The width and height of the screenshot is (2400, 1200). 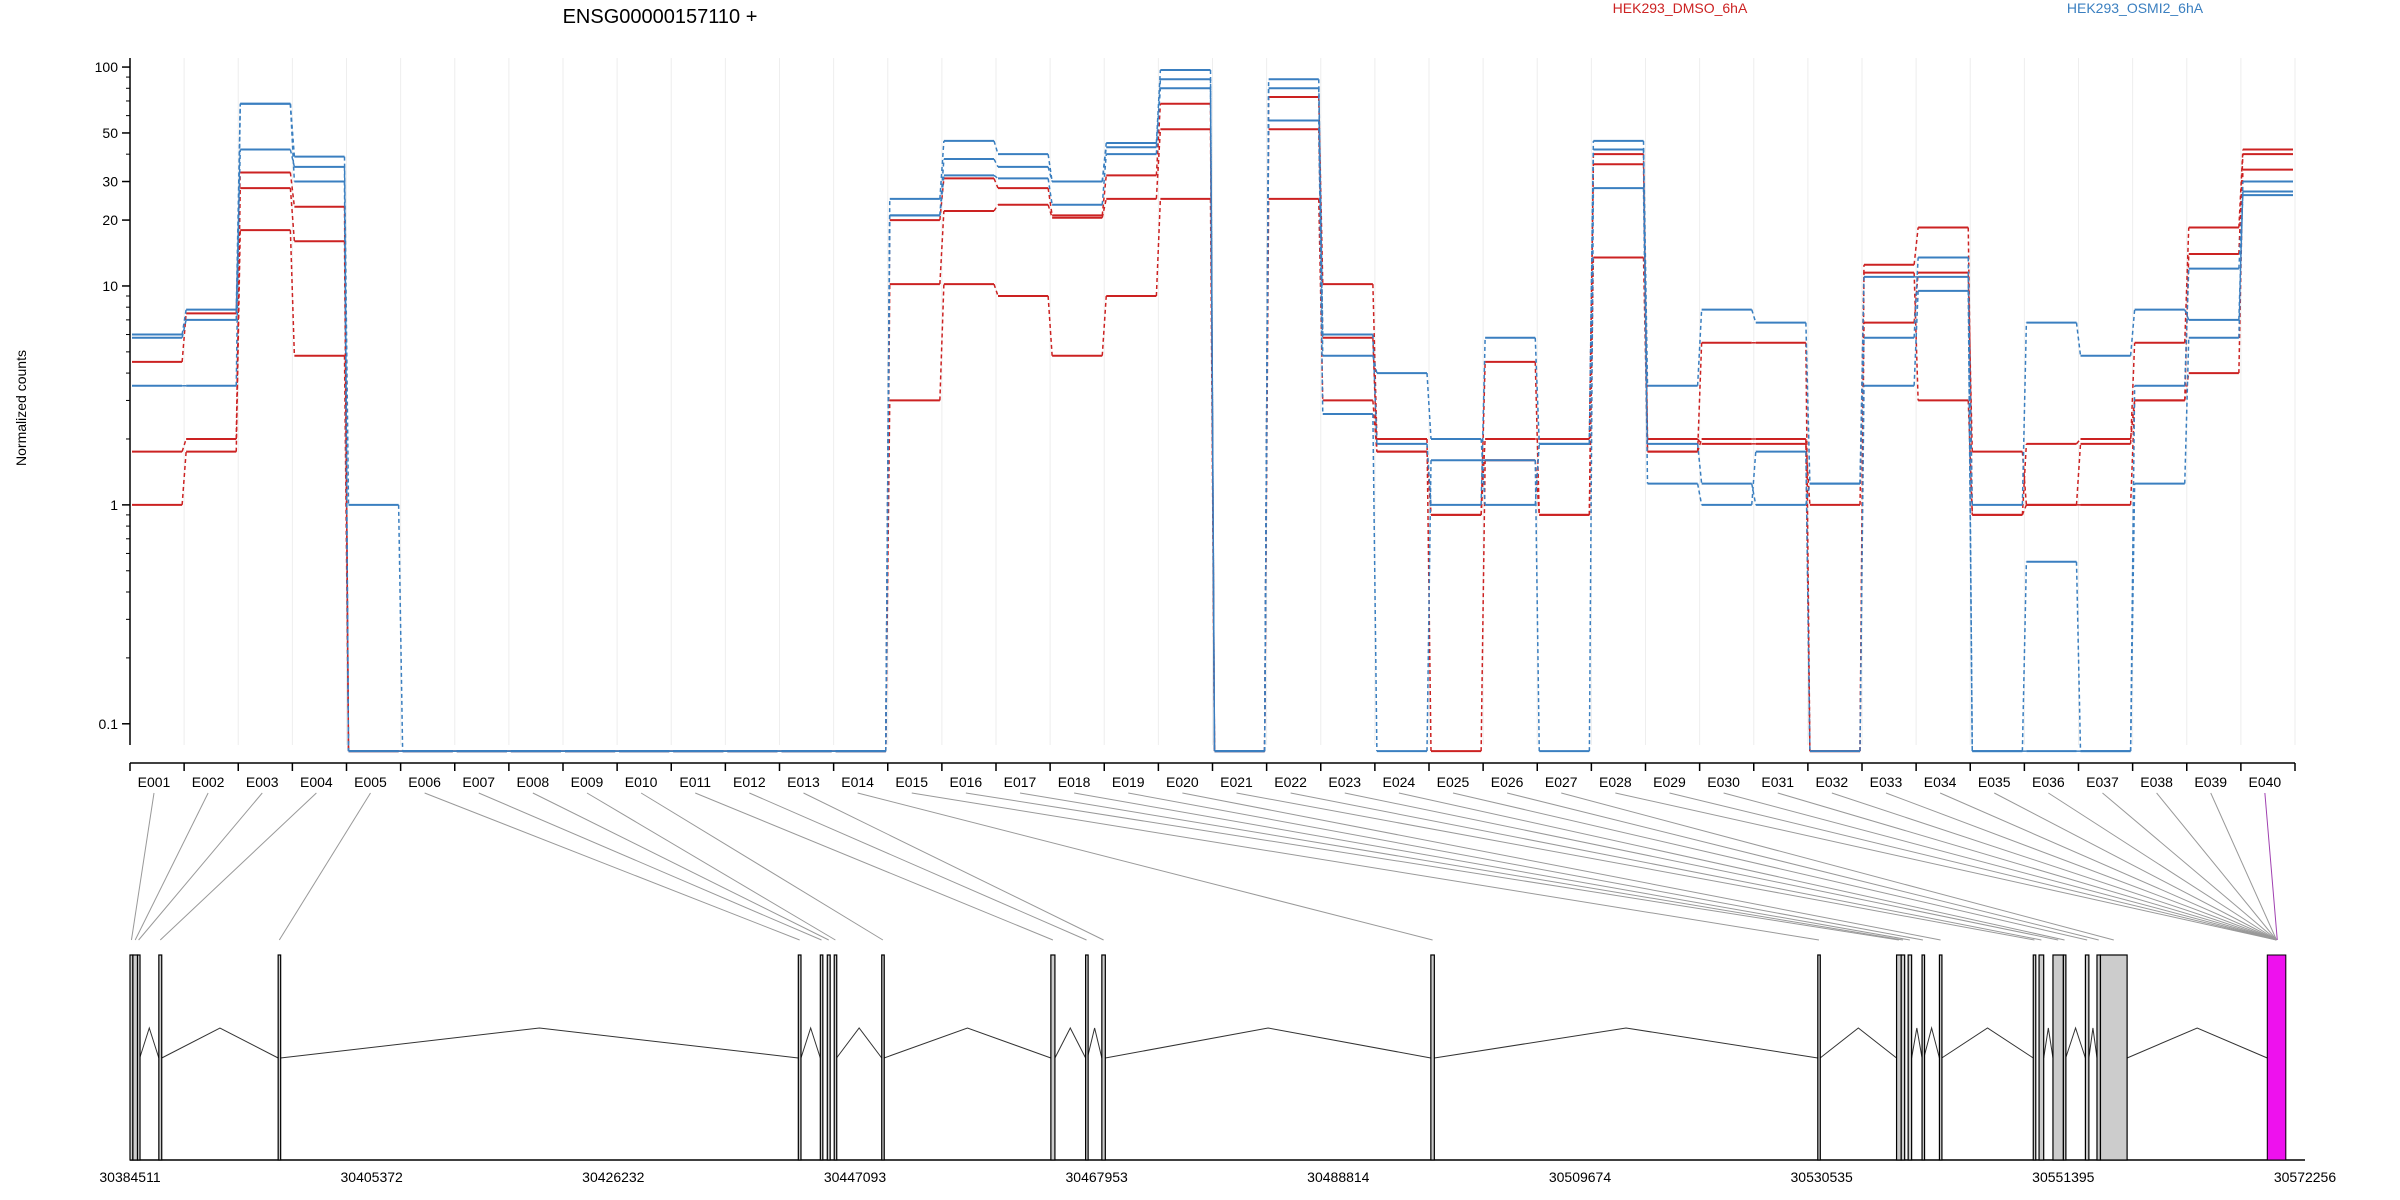 What do you see at coordinates (803, 782) in the screenshot?
I see `x-tick-label: E013` at bounding box center [803, 782].